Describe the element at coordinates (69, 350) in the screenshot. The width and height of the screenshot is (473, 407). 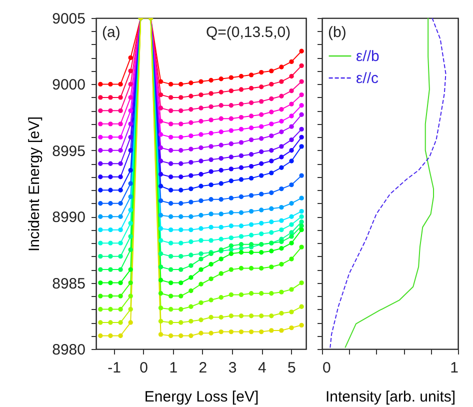
I see `y-tick-label: 8980` at that location.